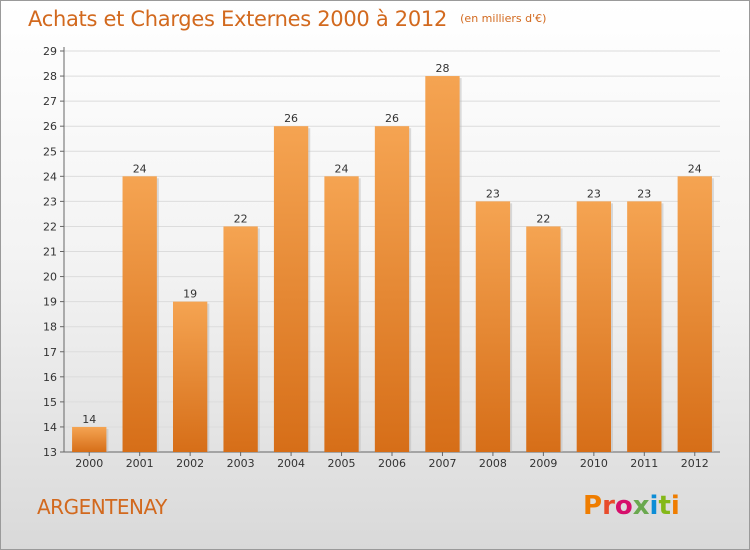 This screenshot has width=750, height=550. What do you see at coordinates (50, 452) in the screenshot?
I see `y-tick-label: 13` at bounding box center [50, 452].